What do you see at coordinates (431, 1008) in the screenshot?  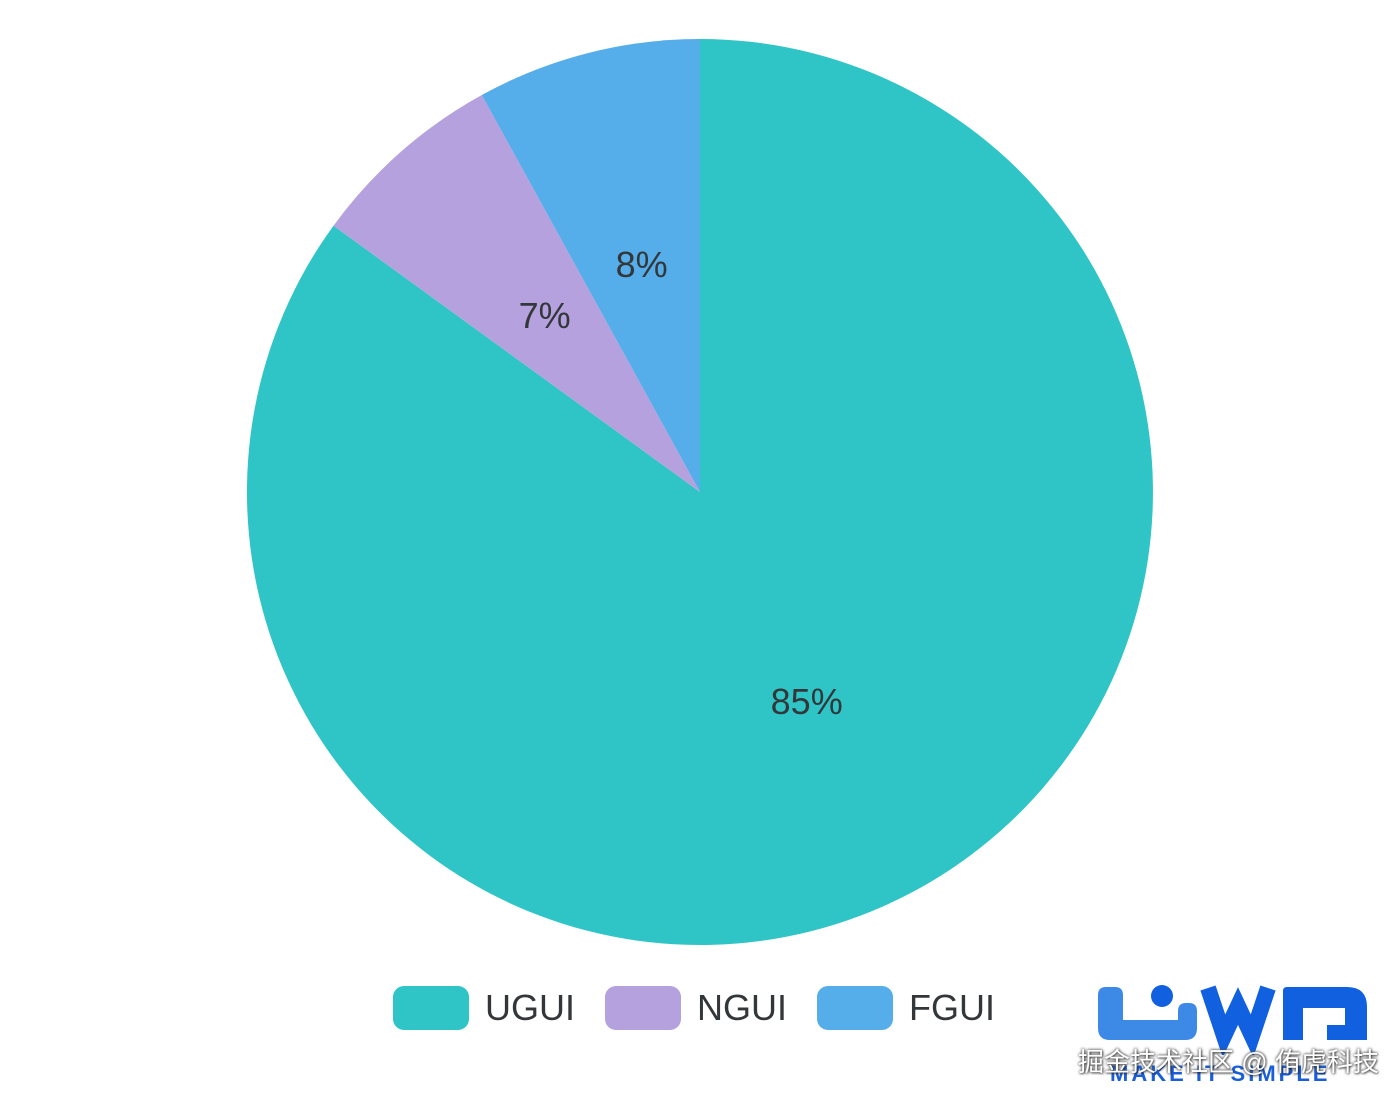 I see `legend-swatch-ugui` at bounding box center [431, 1008].